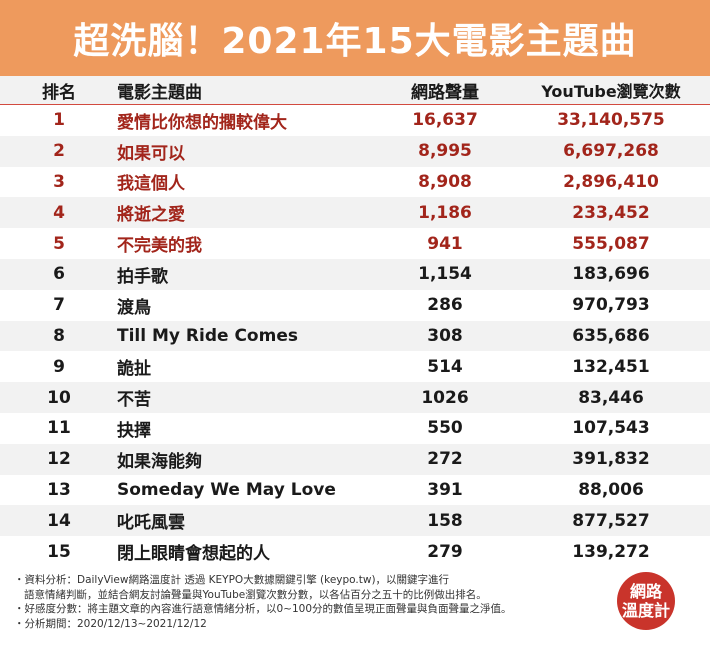  I want to click on views-cell: 233,452, so click(611, 212).